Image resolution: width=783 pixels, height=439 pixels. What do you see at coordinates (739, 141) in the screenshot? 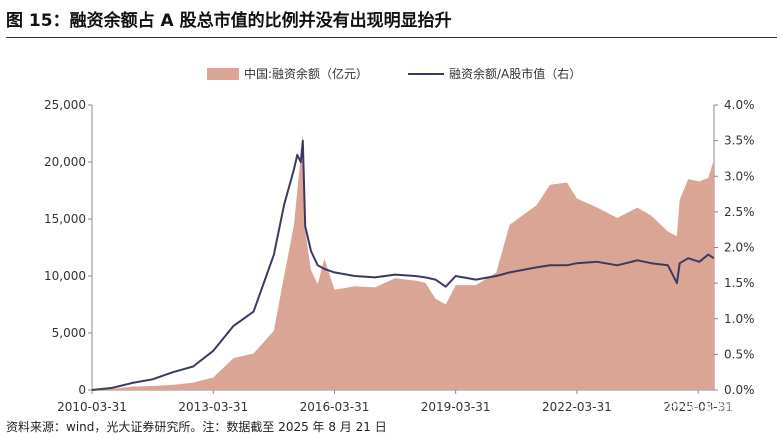
I see `y2-tick-label: 3.5%` at bounding box center [739, 141].